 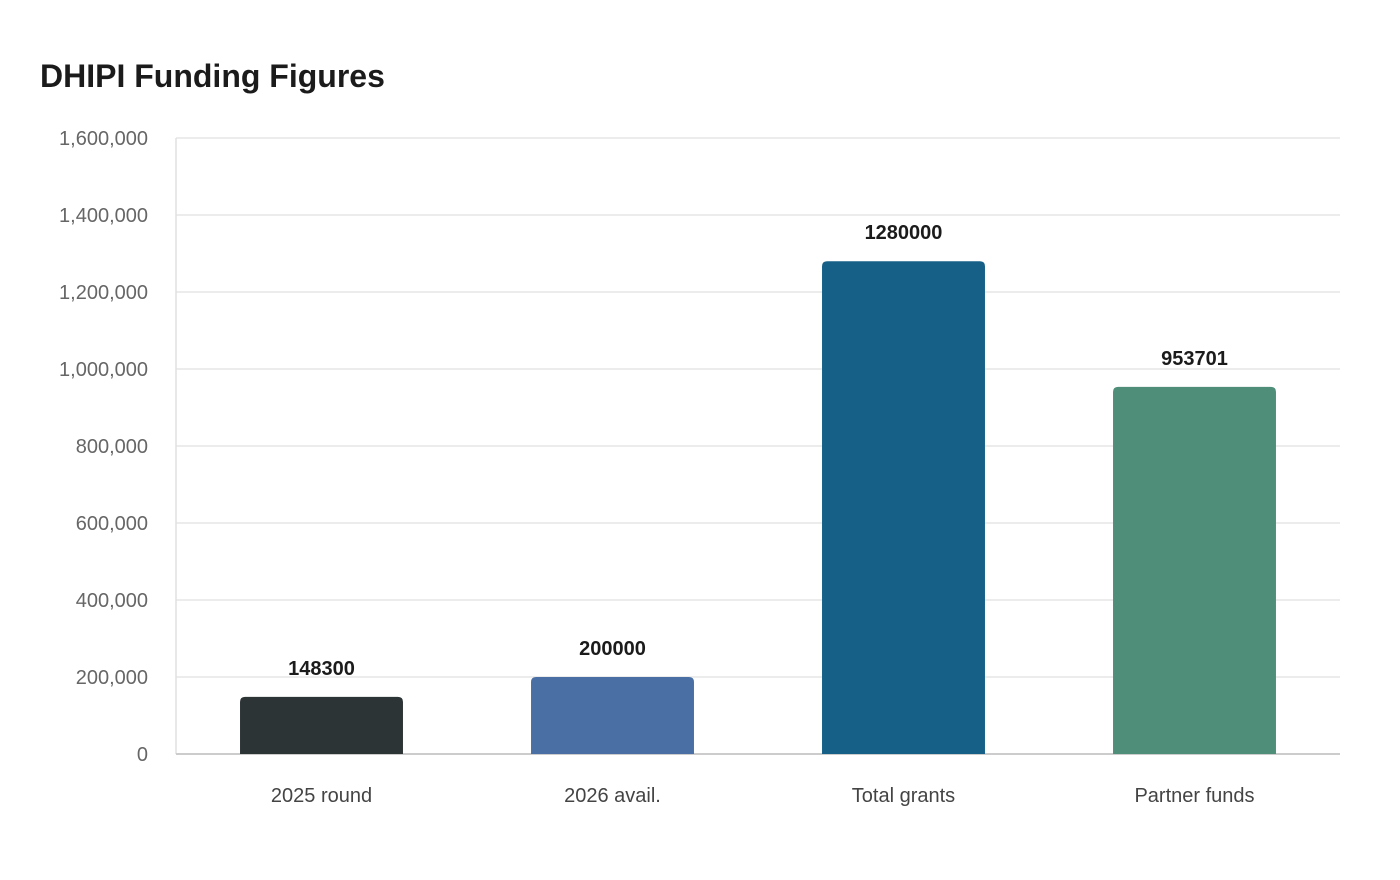 What do you see at coordinates (112, 678) in the screenshot?
I see `y-tick-label: 200,000` at bounding box center [112, 678].